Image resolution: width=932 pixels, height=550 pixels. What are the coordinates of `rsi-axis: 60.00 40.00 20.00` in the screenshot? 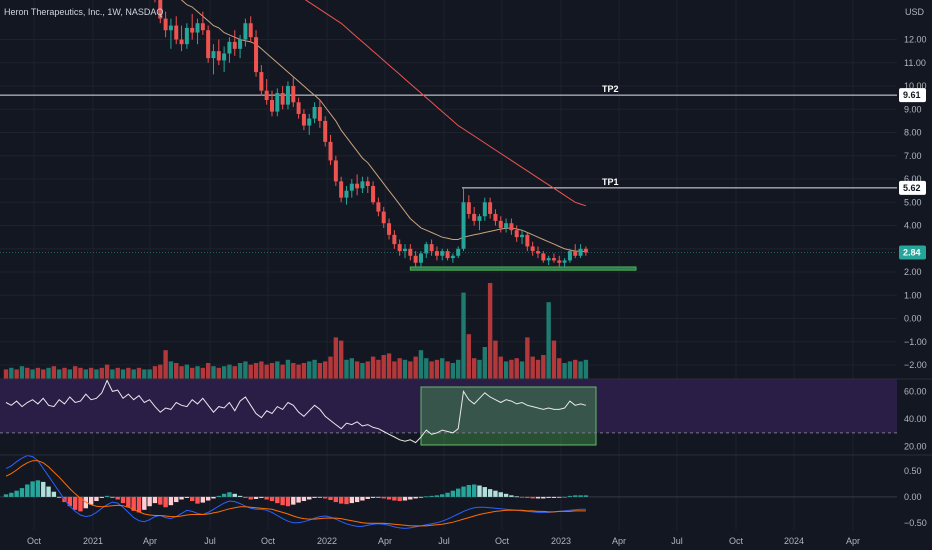 It's located at (915, 418).